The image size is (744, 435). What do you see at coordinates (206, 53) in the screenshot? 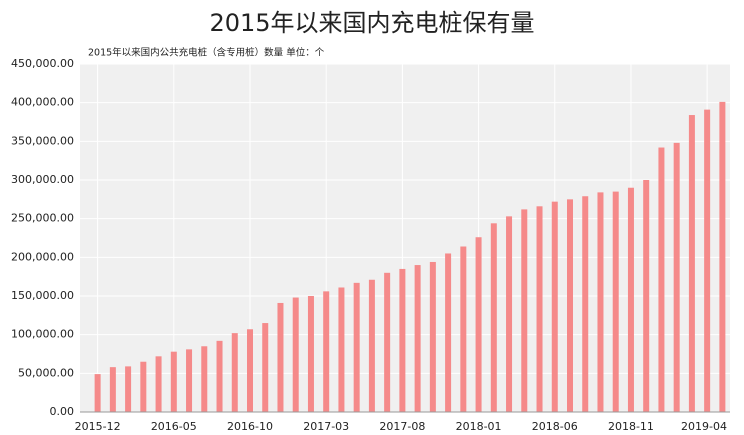
I see `chart-subtitle: 2015年以来国内公共充电桩（含专用桩）数量 单位：个` at bounding box center [206, 53].